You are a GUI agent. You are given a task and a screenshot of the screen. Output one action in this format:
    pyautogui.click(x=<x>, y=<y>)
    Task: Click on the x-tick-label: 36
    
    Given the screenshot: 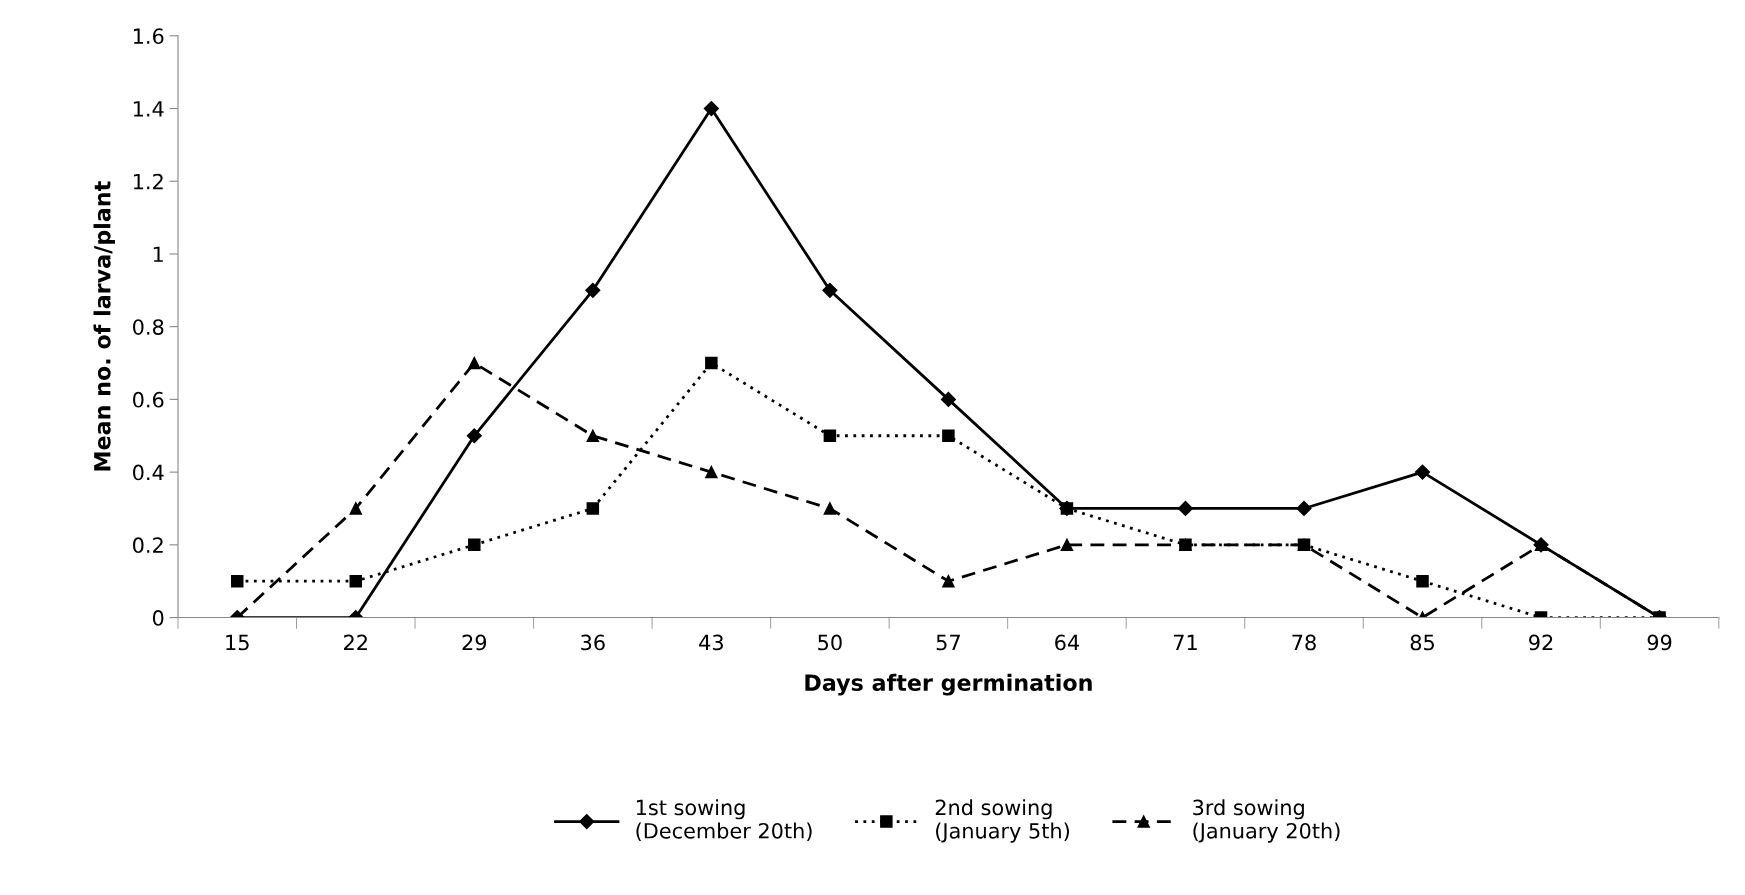 What is the action you would take?
    pyautogui.click(x=593, y=642)
    